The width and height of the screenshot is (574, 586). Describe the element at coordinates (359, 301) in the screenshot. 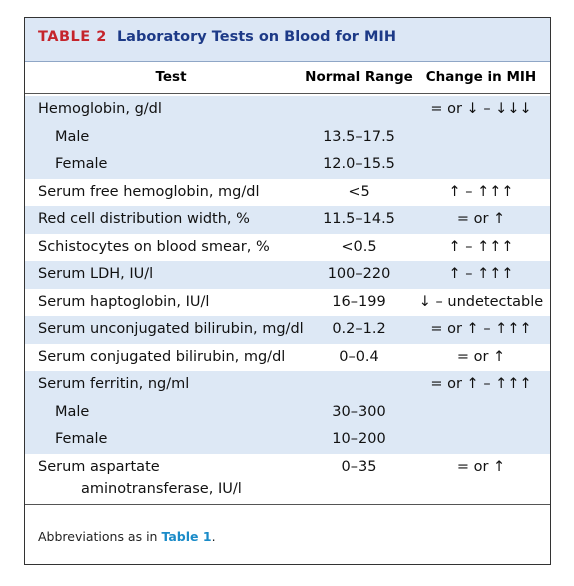

I see `normal-range: 16–199` at that location.